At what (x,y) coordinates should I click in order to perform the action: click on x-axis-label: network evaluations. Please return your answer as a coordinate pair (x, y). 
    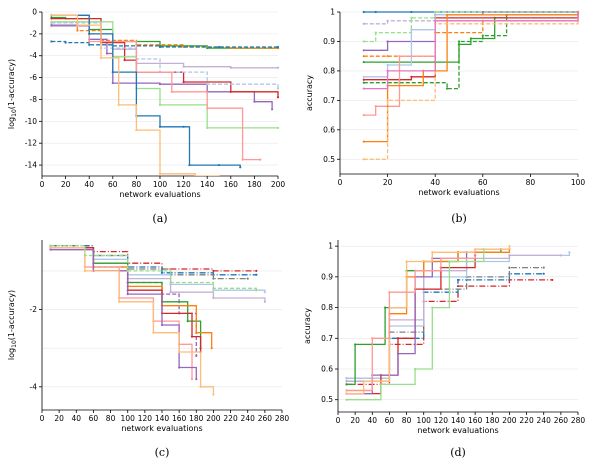
    Looking at the image, I should click on (161, 428).